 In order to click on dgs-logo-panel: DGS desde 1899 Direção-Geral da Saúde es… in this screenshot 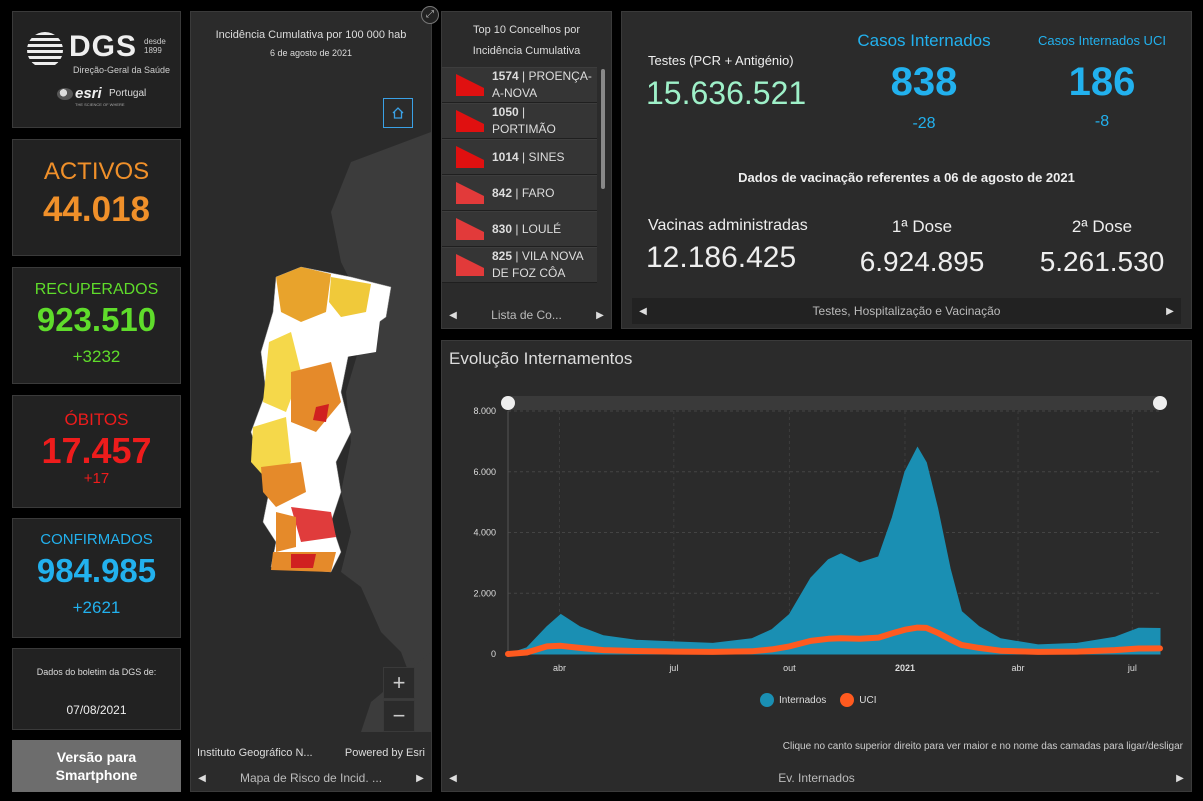, I will do `click(96, 69)`.